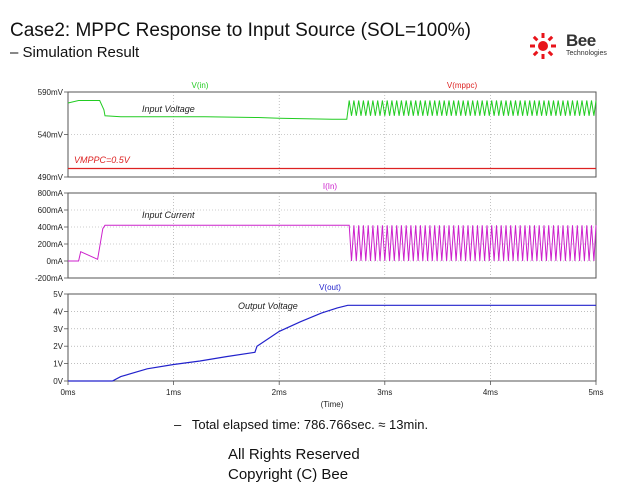  Describe the element at coordinates (58, 364) in the screenshot. I see `y-tick-label: 1V` at that location.